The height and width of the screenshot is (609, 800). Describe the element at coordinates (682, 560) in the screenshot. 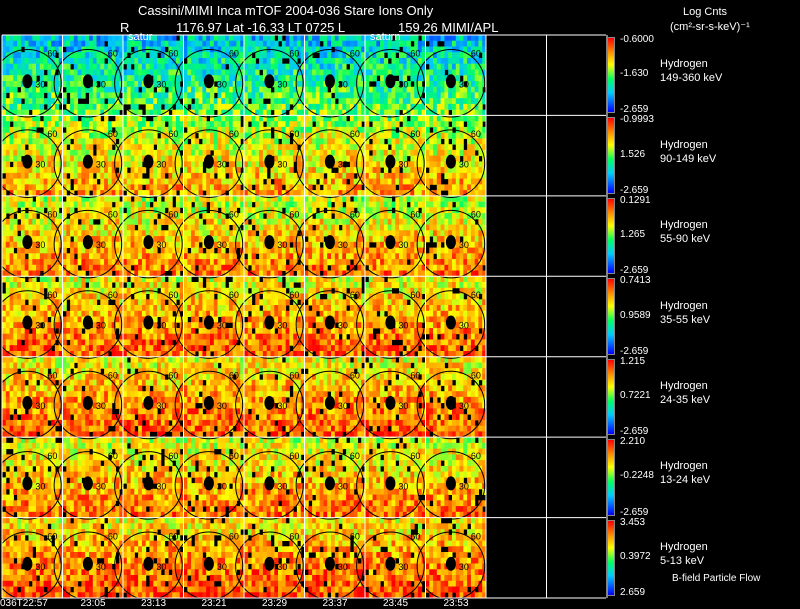

I see `energy-range-label: 5-13 keV` at that location.